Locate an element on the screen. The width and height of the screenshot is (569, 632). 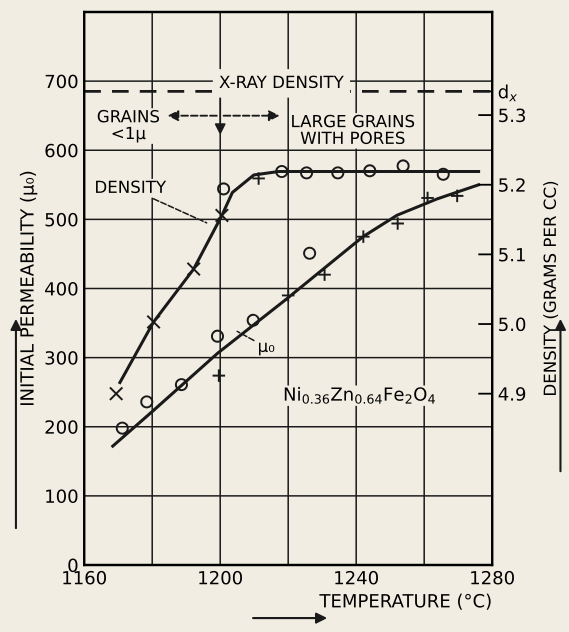
y-tick-label: 600 is located at coordinates (61, 151).